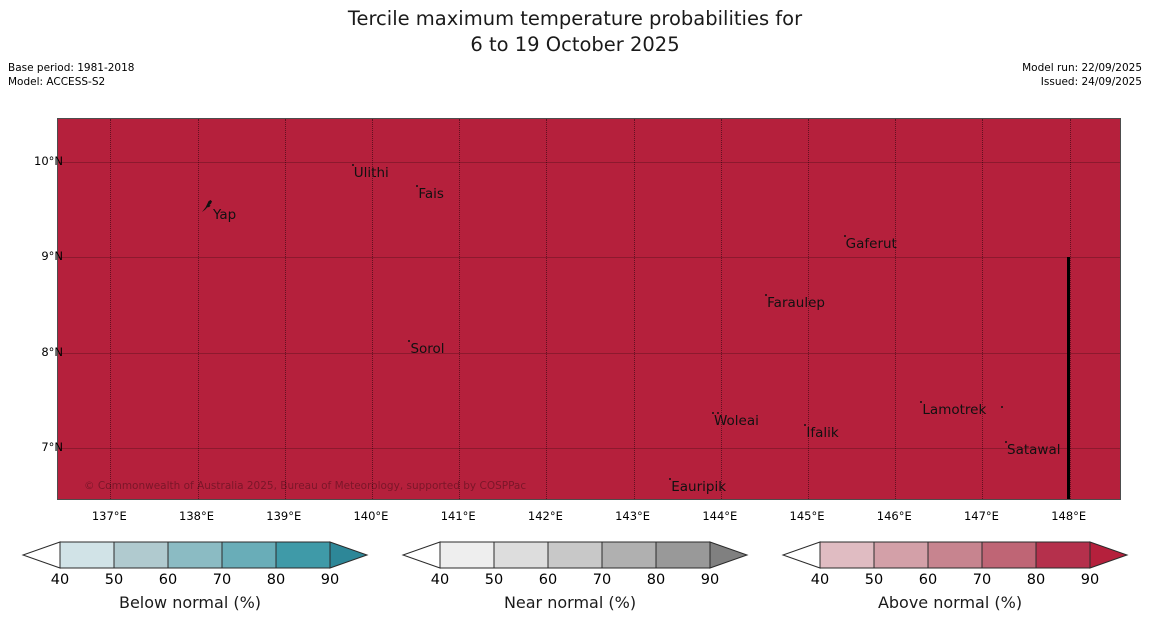 This screenshot has width=1150, height=644. What do you see at coordinates (894, 516) in the screenshot?
I see `longitude-tick-label: 146°E` at bounding box center [894, 516].